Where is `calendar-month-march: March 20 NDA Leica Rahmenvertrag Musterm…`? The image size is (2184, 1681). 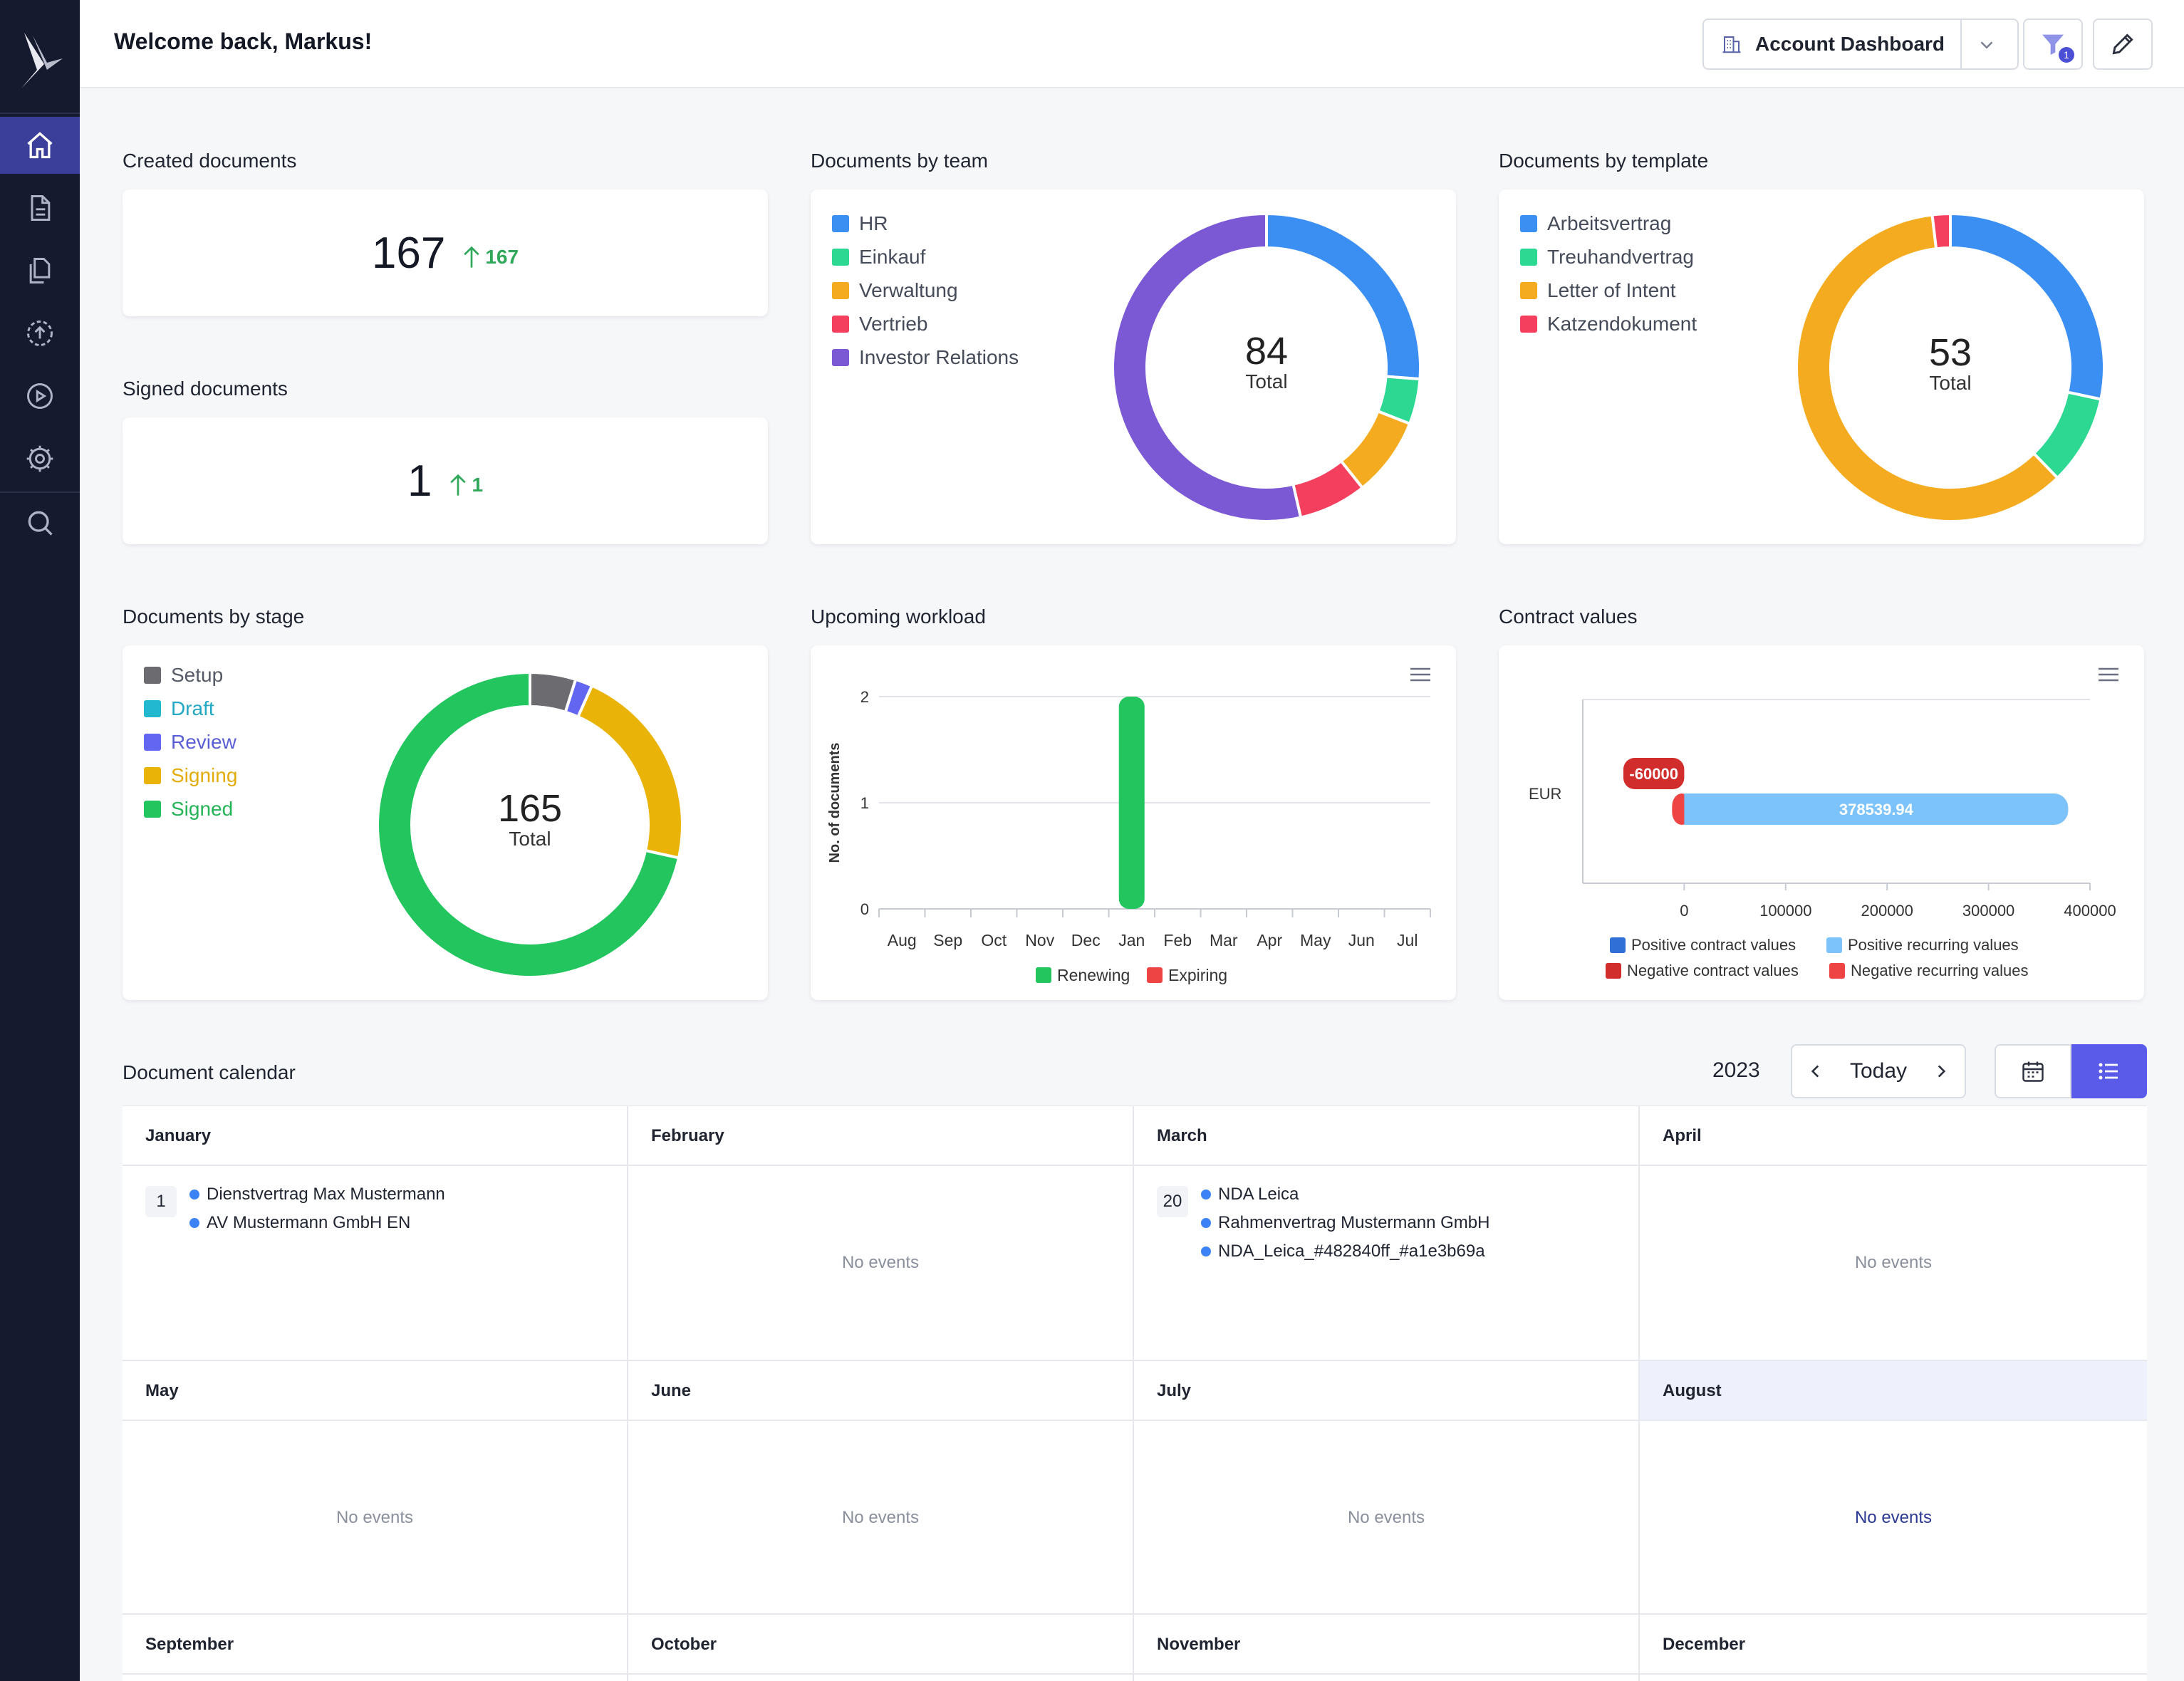 calendar-month-march: March 20 NDA Leica Rahmenvertrag Musterm… is located at coordinates (1387, 1233).